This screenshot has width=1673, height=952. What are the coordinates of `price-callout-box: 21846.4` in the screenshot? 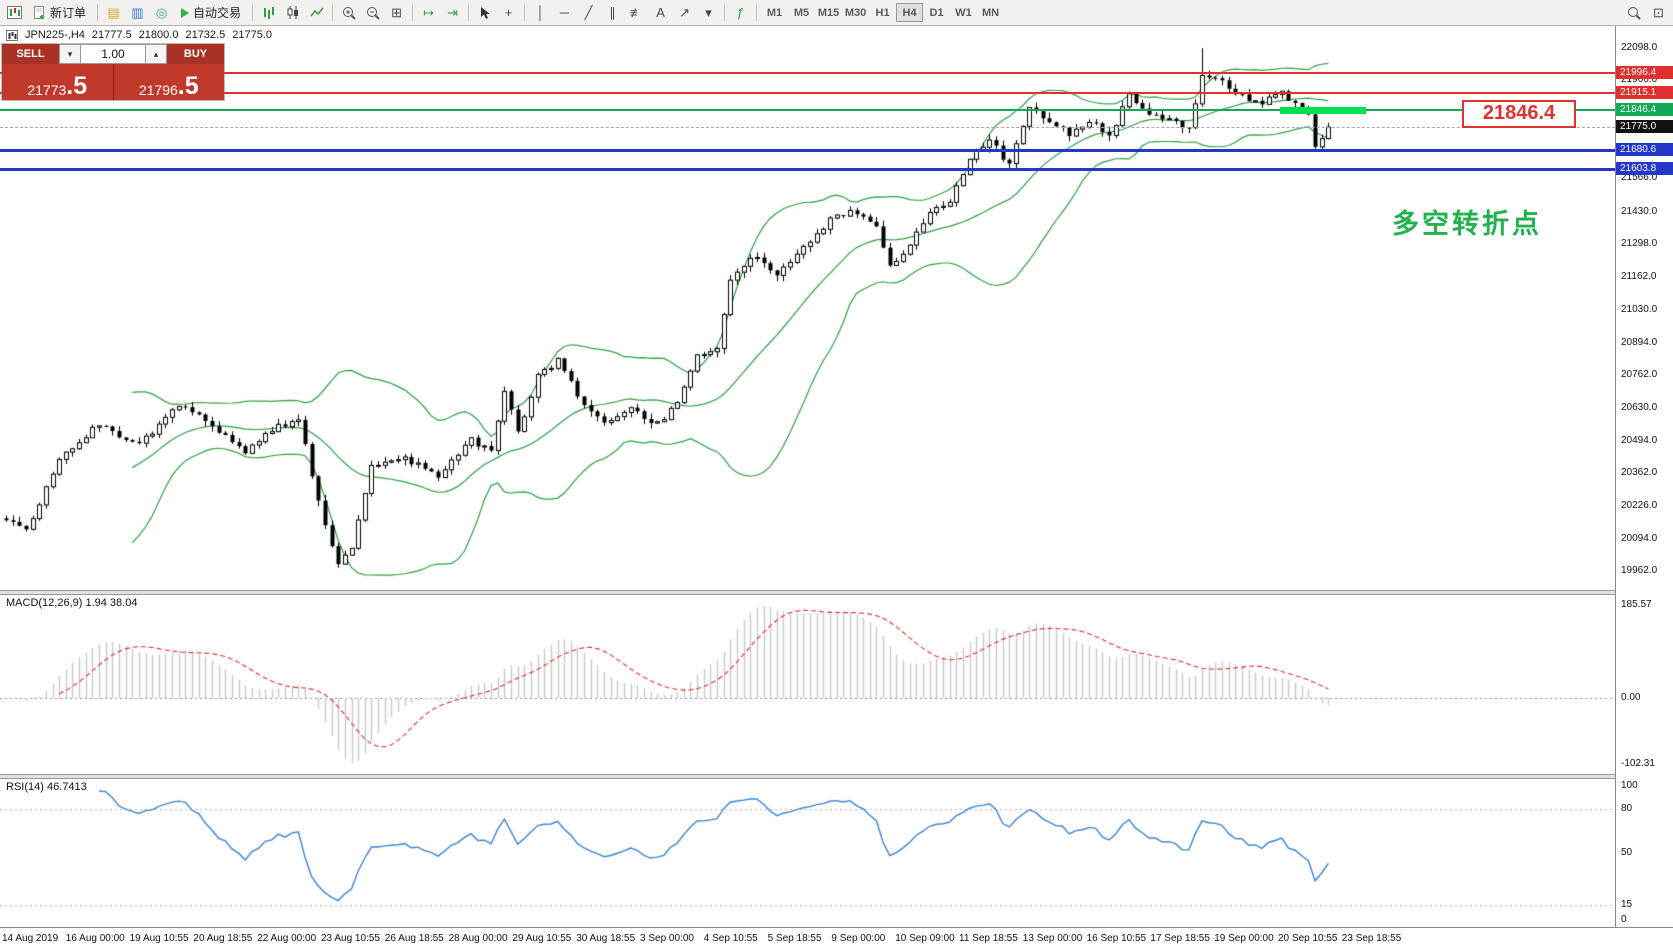 It's located at (1519, 113).